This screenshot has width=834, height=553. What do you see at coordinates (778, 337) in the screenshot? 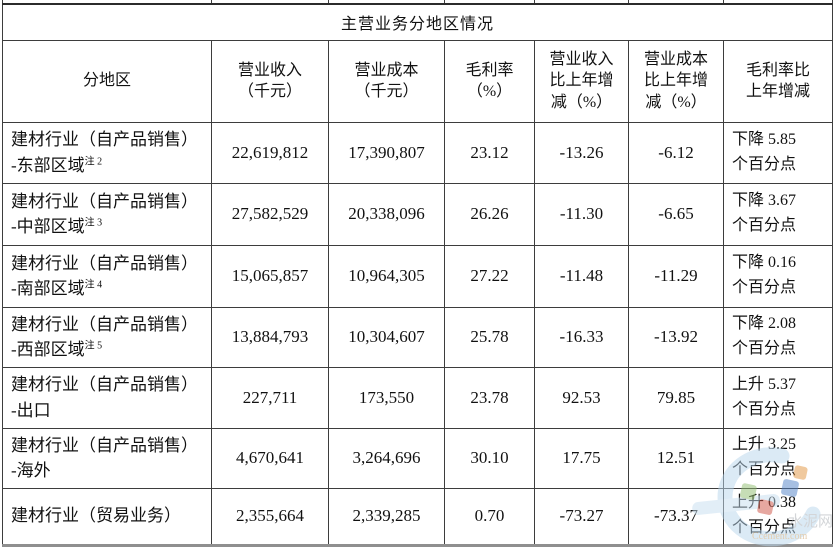
I see `margin-yoy-cell: 下降 2.08 个百分点` at bounding box center [778, 337].